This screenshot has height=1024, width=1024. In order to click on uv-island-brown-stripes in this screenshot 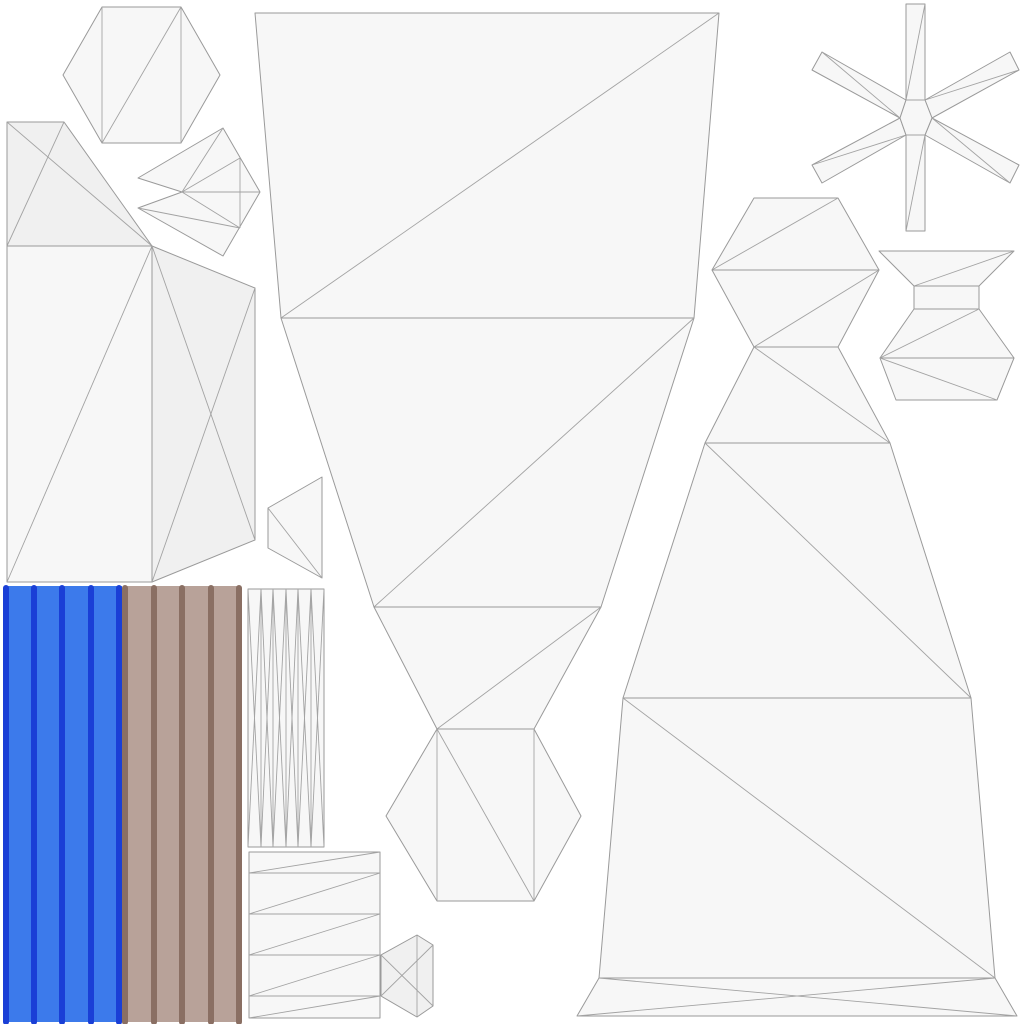, I will do `click(182, 804)`.